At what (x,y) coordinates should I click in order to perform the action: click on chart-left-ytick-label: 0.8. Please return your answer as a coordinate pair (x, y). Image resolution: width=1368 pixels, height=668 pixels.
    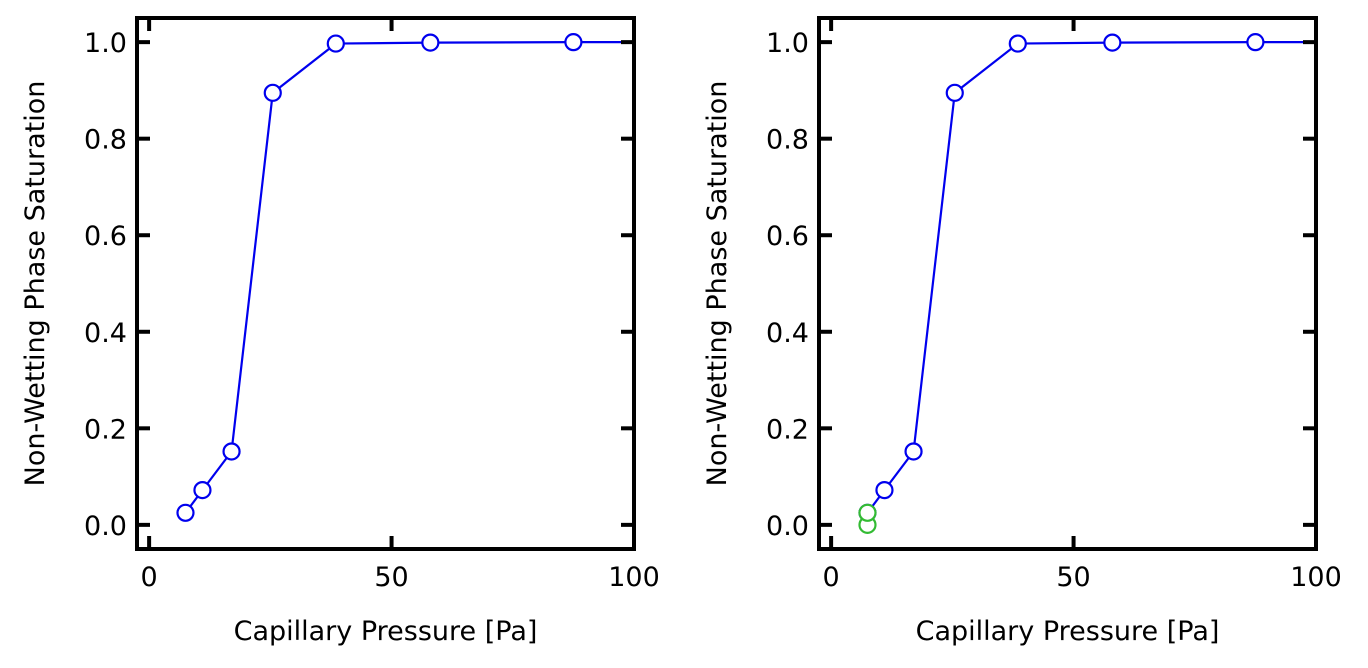
    Looking at the image, I should click on (105, 140).